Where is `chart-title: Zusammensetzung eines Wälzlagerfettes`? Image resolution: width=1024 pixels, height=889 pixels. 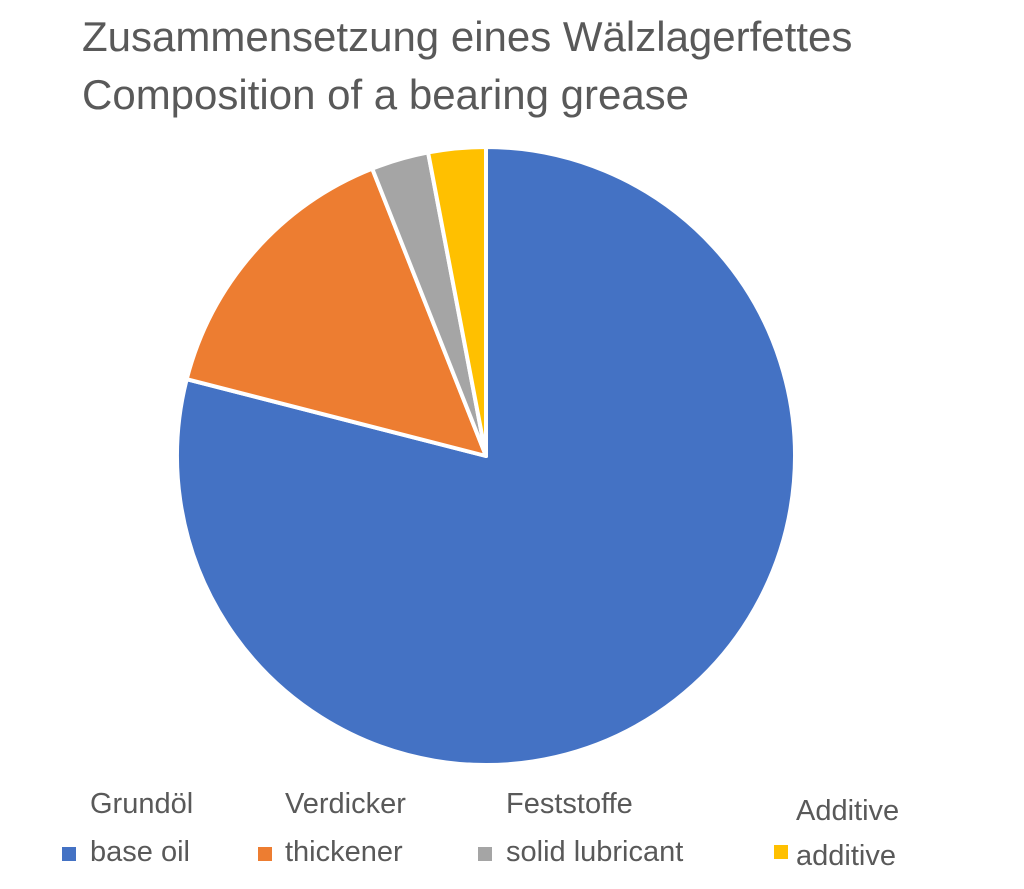
chart-title: Zusammensetzung eines Wälzlagerfettes is located at coordinates (467, 36).